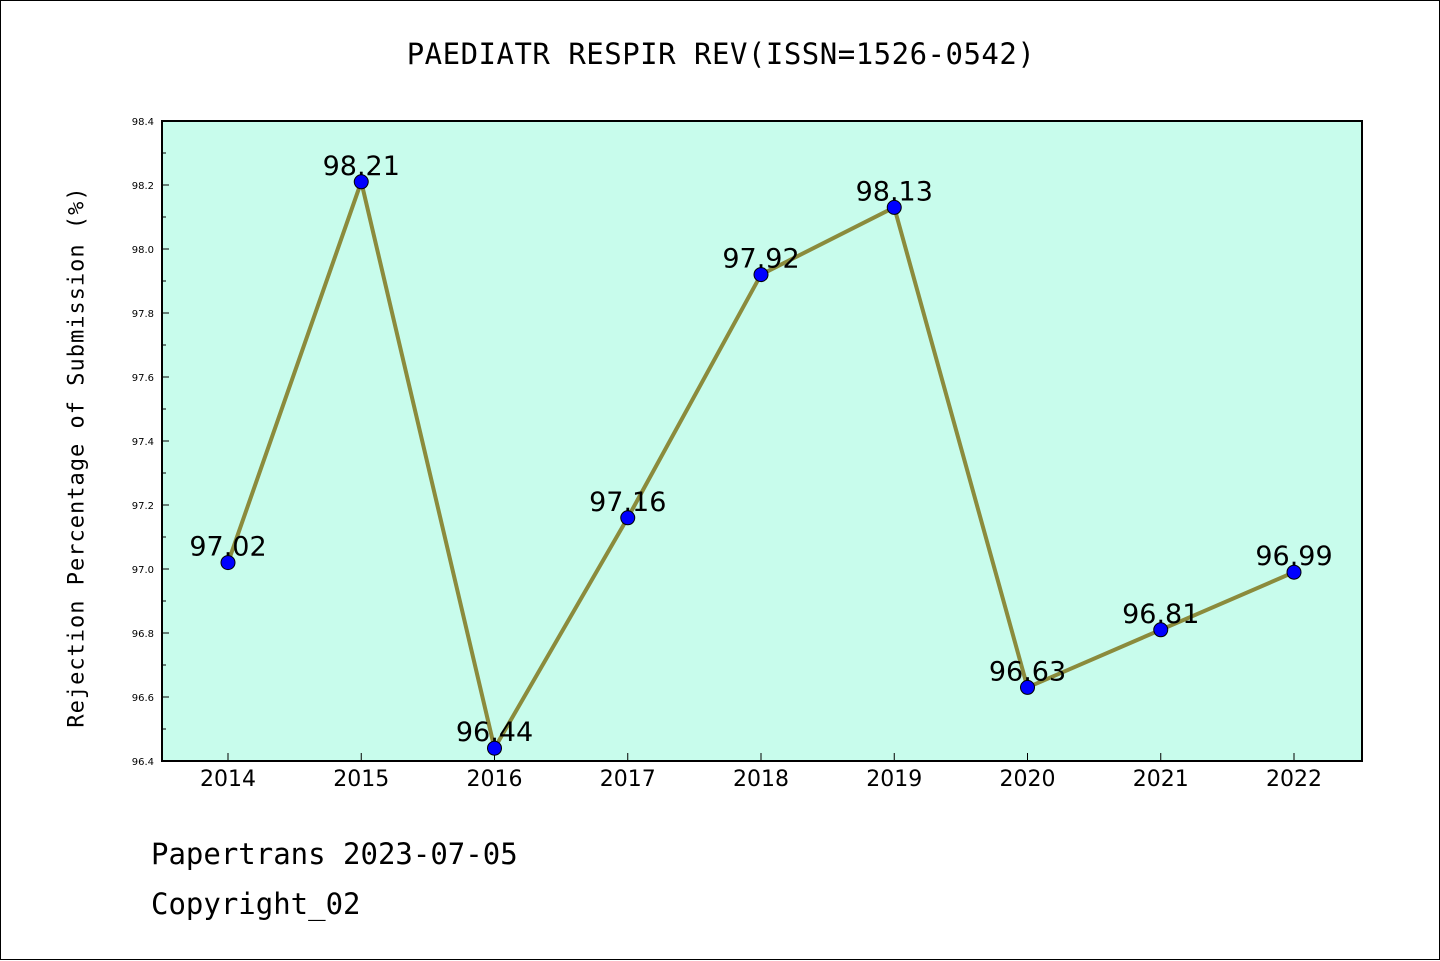 The width and height of the screenshot is (1440, 961). I want to click on data-label: 96.81, so click(1160, 614).